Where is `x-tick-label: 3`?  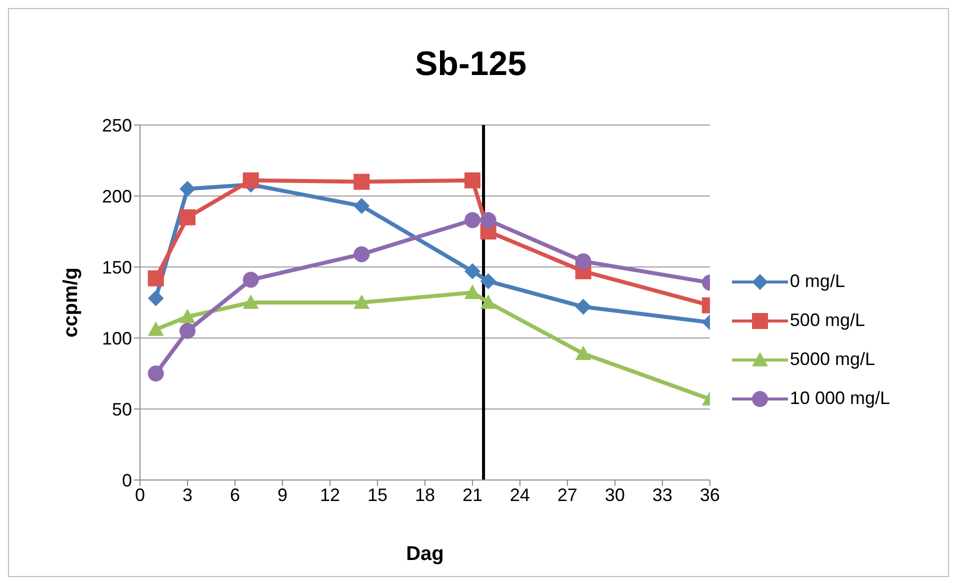 x-tick-label: 3 is located at coordinates (187, 494).